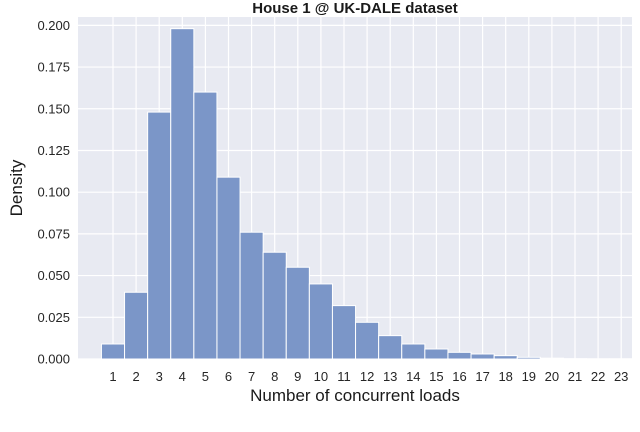 This screenshot has width=640, height=432. Describe the element at coordinates (53, 317) in the screenshot. I see `y-tick-label: 0.025` at that location.